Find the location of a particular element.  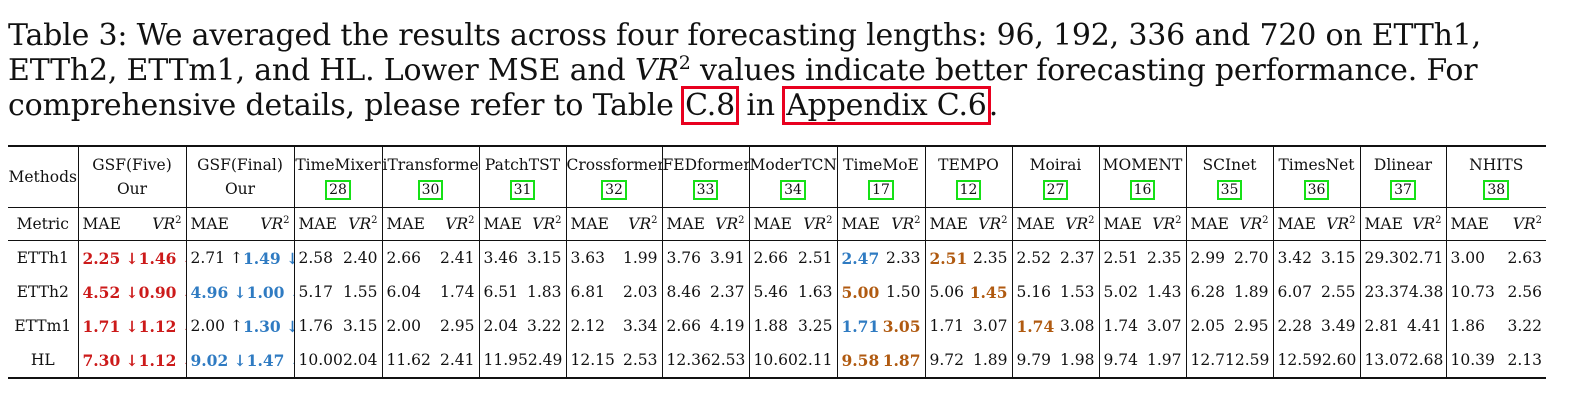

gsf-five-cell: 1.71 ↓1.12 ↓ is located at coordinates (131, 326).